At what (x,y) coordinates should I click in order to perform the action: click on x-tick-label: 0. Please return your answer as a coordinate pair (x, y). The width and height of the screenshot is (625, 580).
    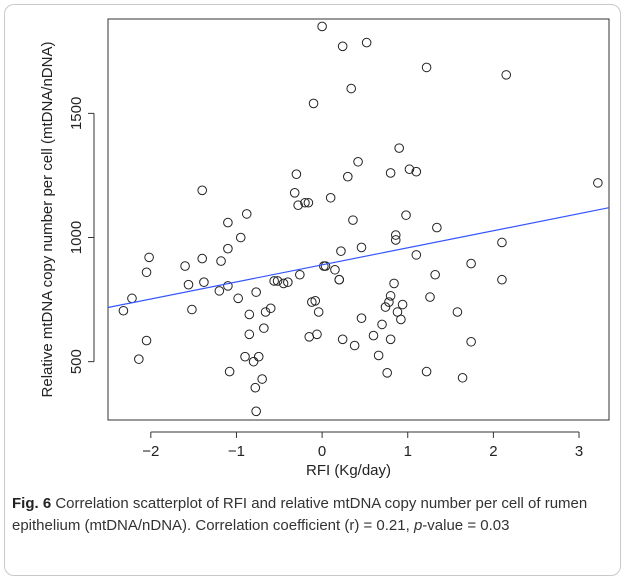
    Looking at the image, I should click on (322, 451).